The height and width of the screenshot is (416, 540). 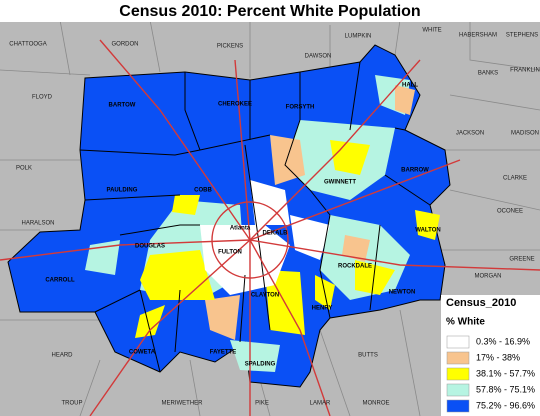 What do you see at coordinates (465, 322) in the screenshot?
I see `legend-subtitle: % White` at bounding box center [465, 322].